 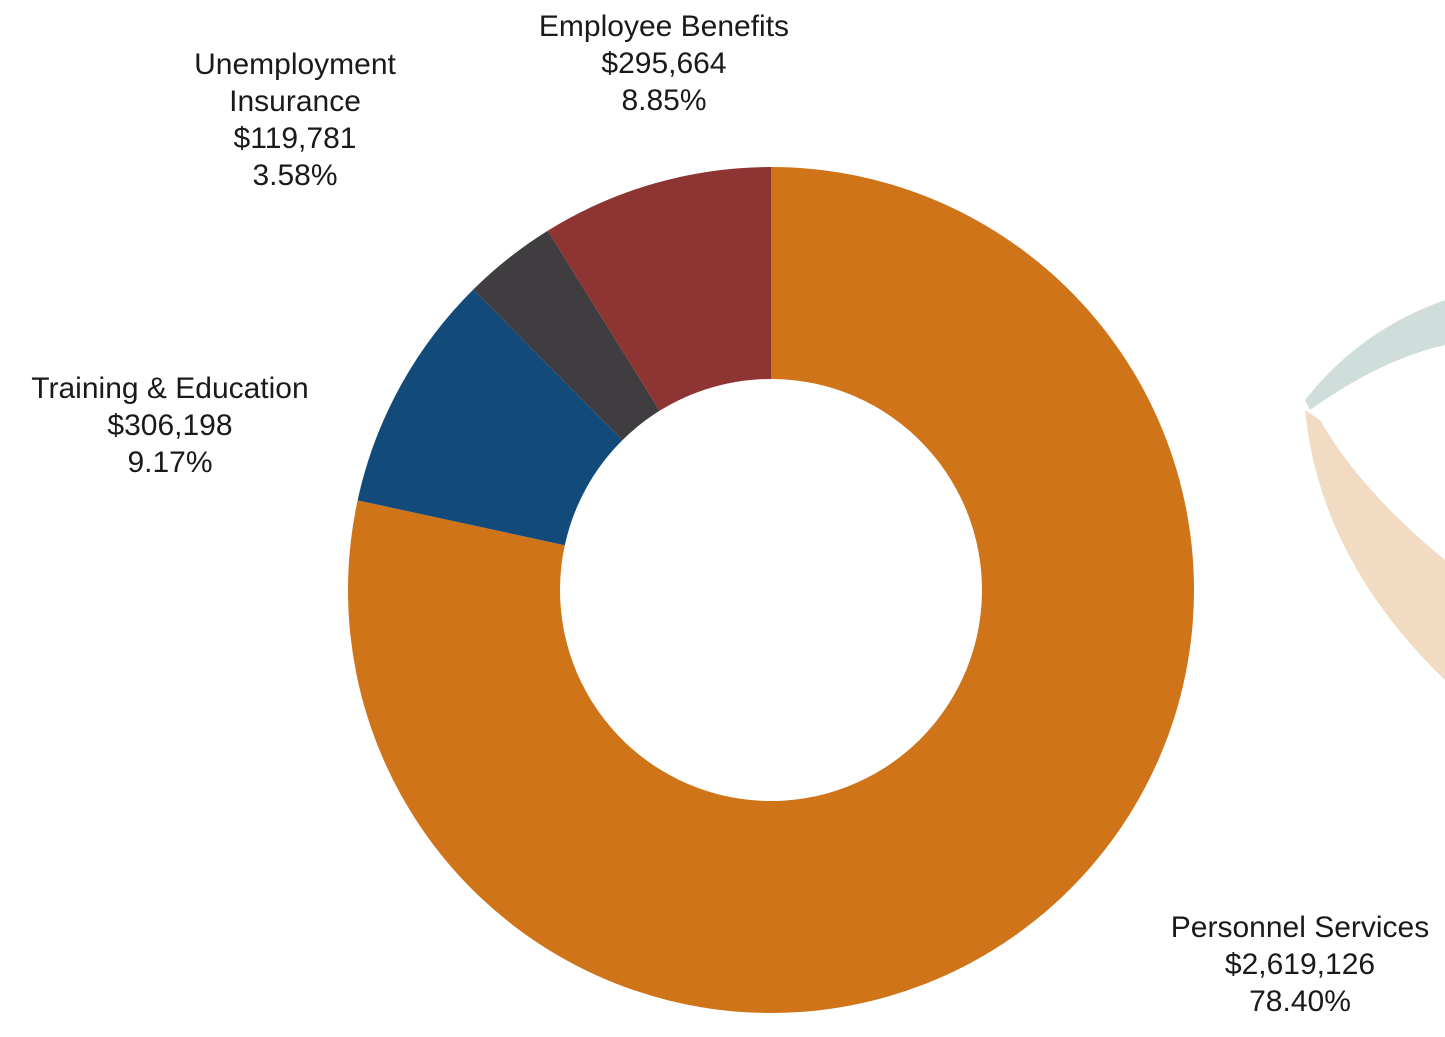 What do you see at coordinates (664, 26) in the screenshot?
I see `label-name: Employee Benefits` at bounding box center [664, 26].